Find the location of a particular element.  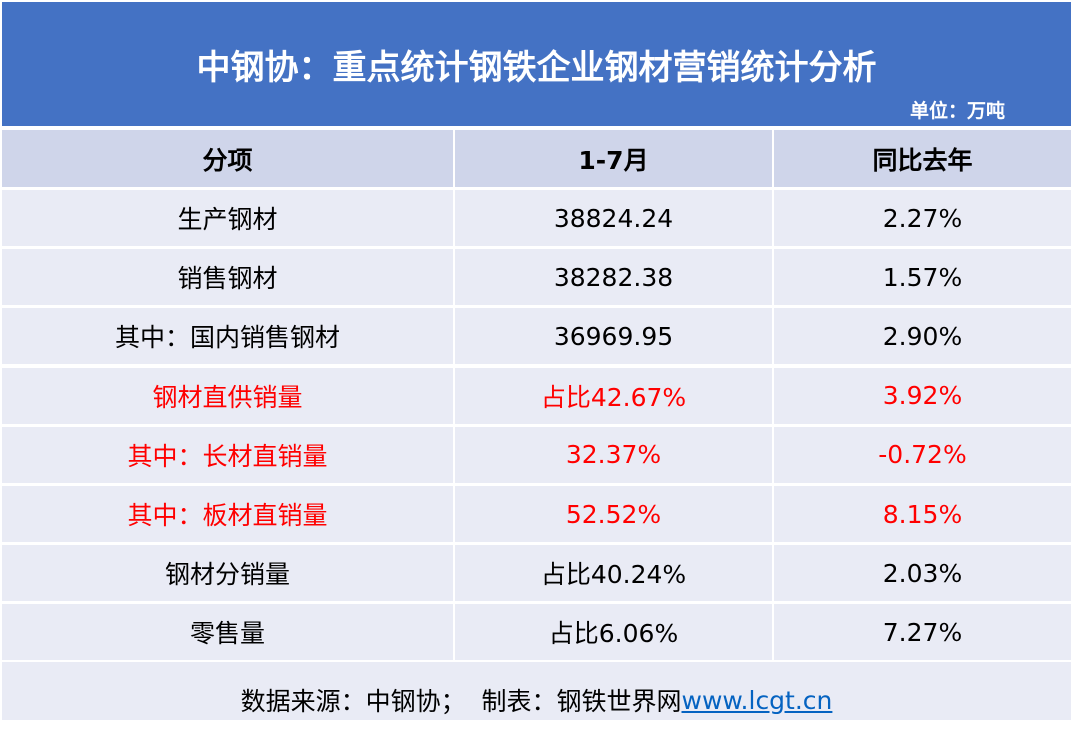

table-cell: 其中：长材直销量 is located at coordinates (227, 454).